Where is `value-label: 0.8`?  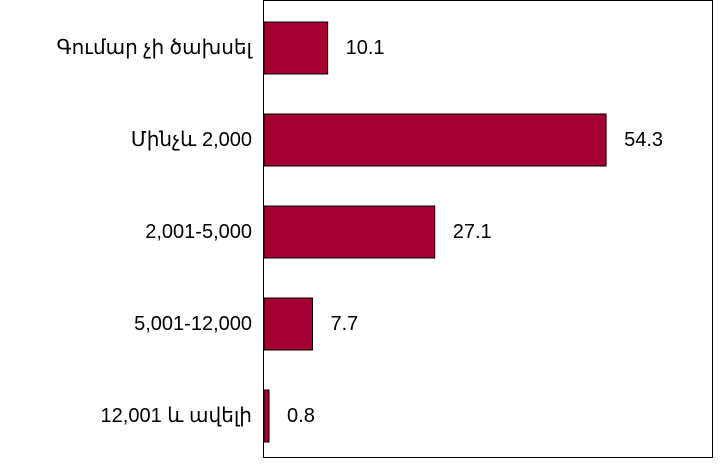 value-label: 0.8 is located at coordinates (301, 416).